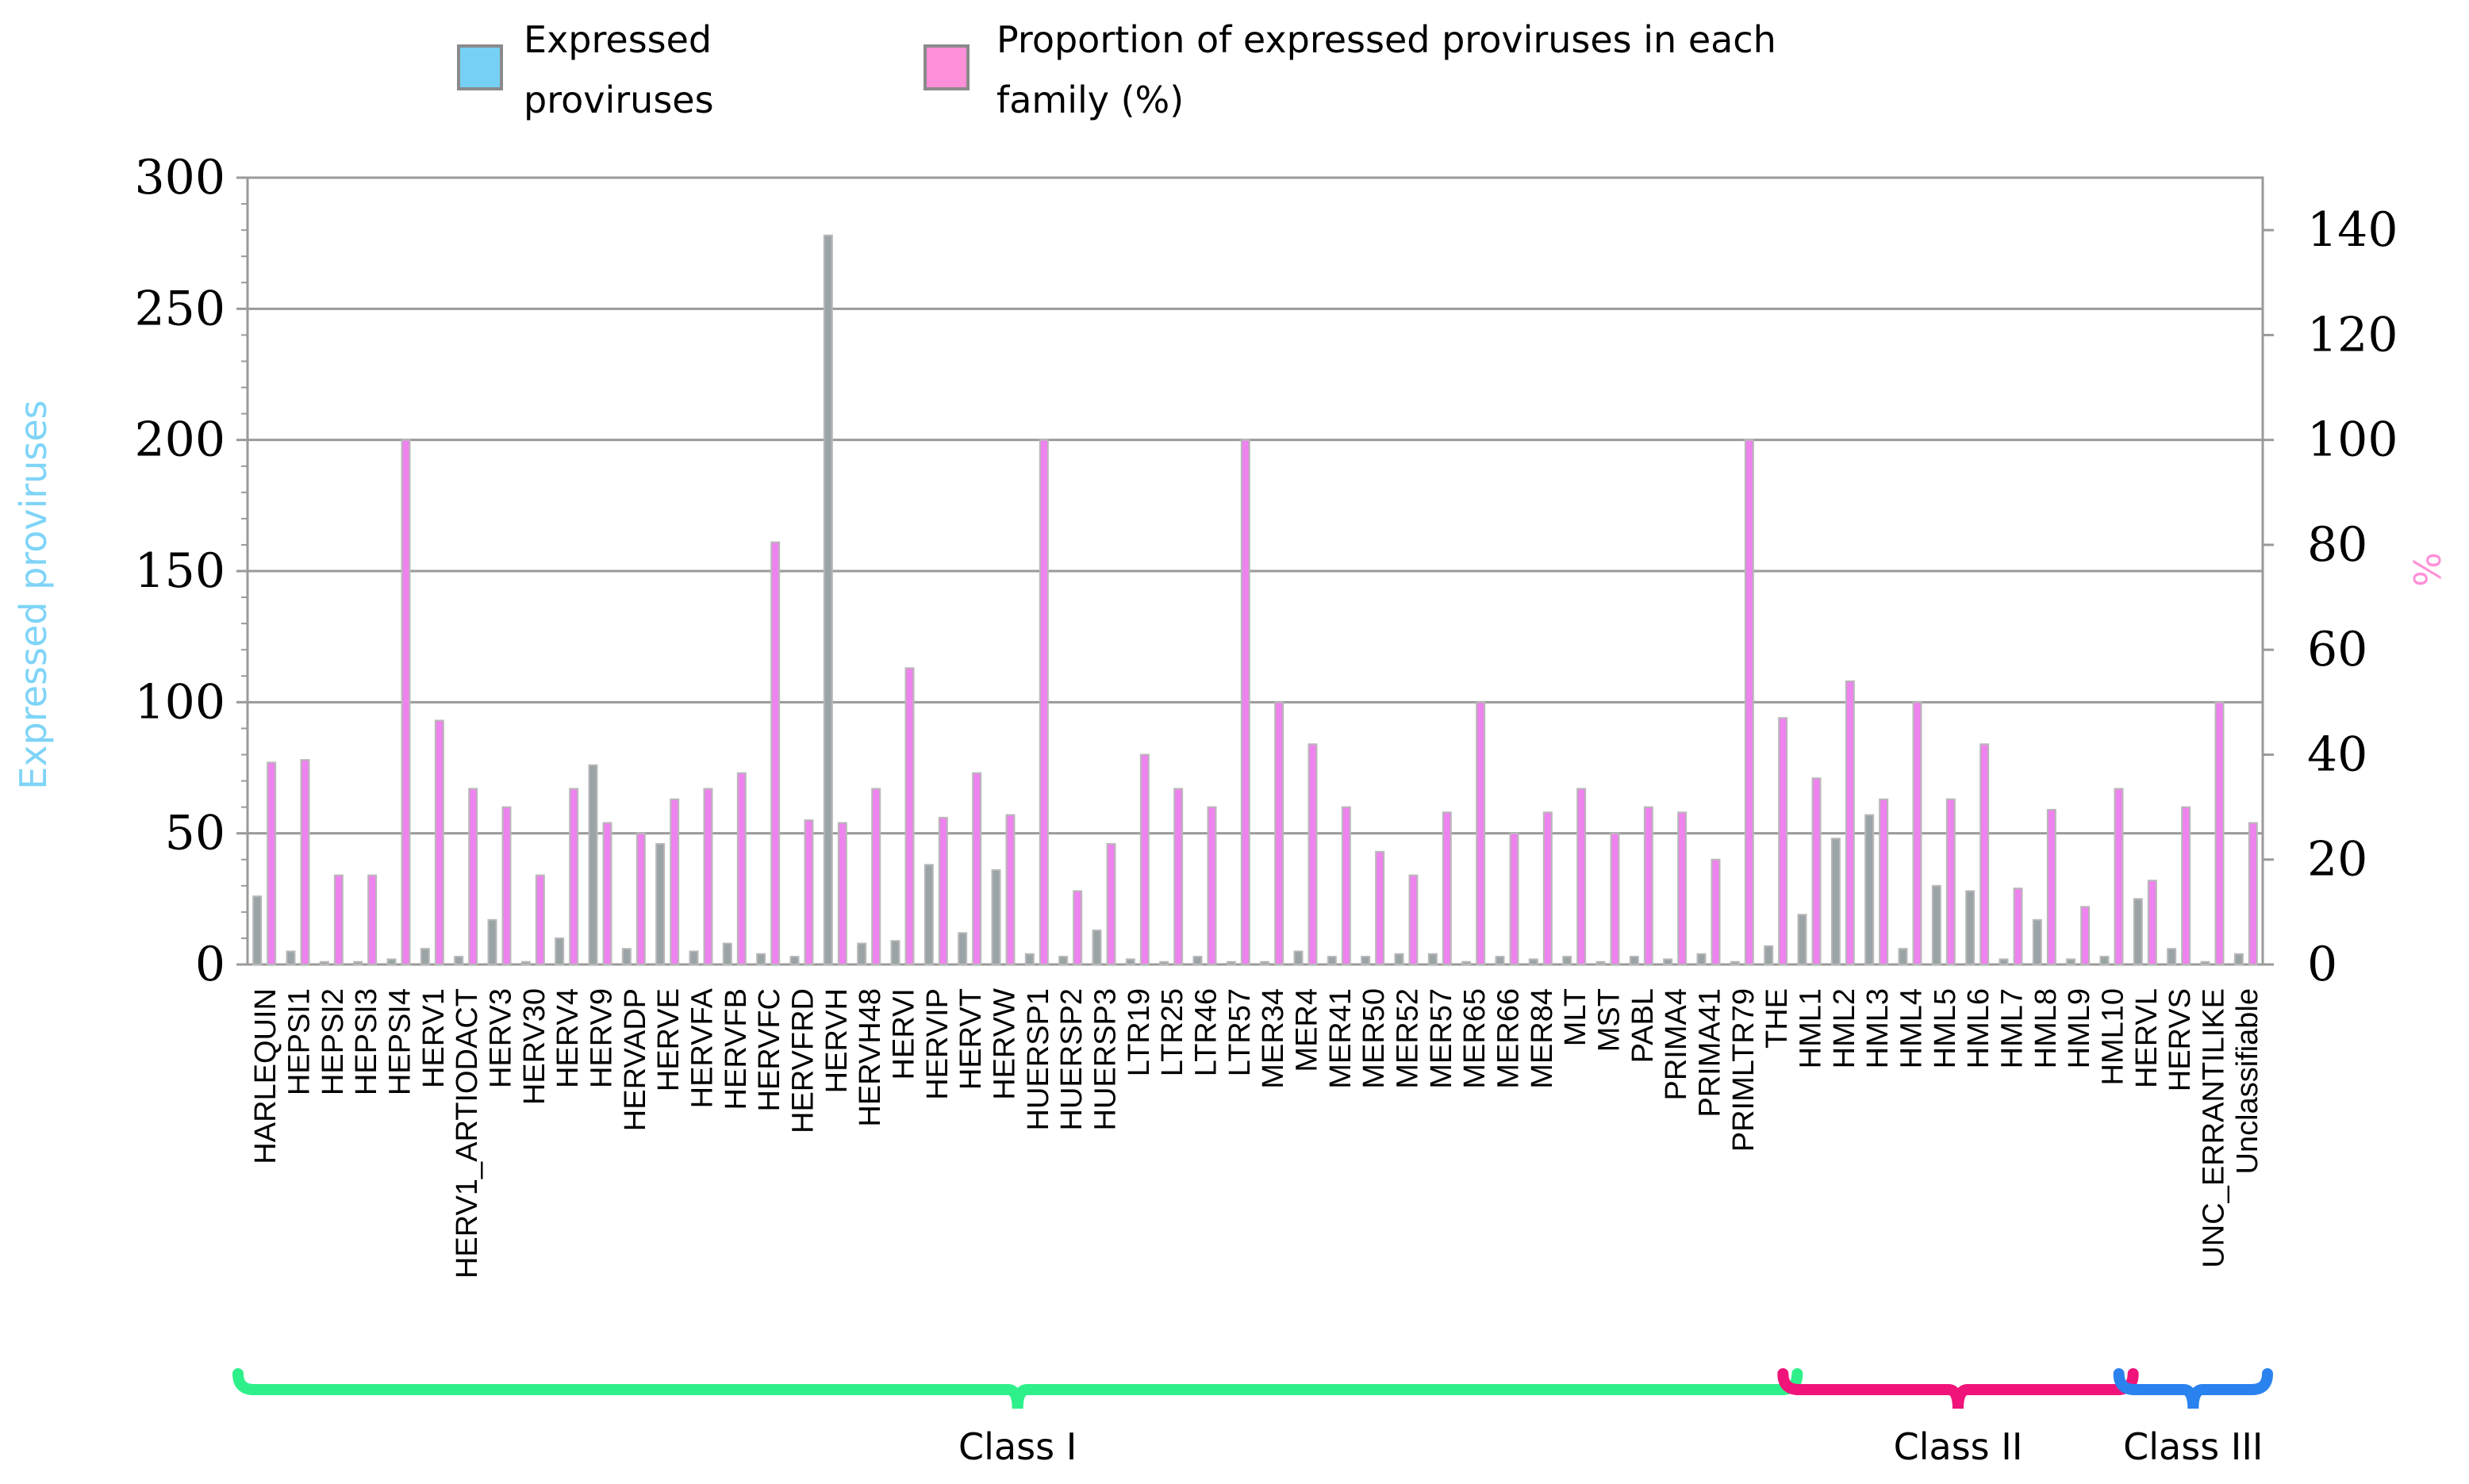 The height and width of the screenshot is (1484, 2469). I want to click on category-label: PRIMA41, so click(1711, 1053).